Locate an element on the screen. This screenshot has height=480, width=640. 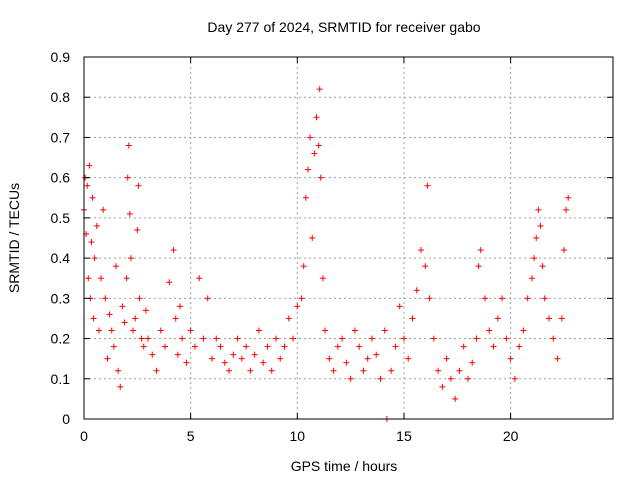
x-tick-label: 10 is located at coordinates (298, 436).